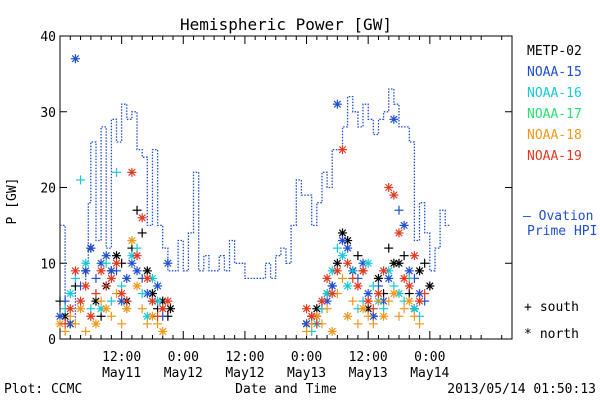 The height and width of the screenshot is (400, 600). Describe the element at coordinates (554, 72) in the screenshot. I see `legend-noaa-15: NOAA-15` at that location.